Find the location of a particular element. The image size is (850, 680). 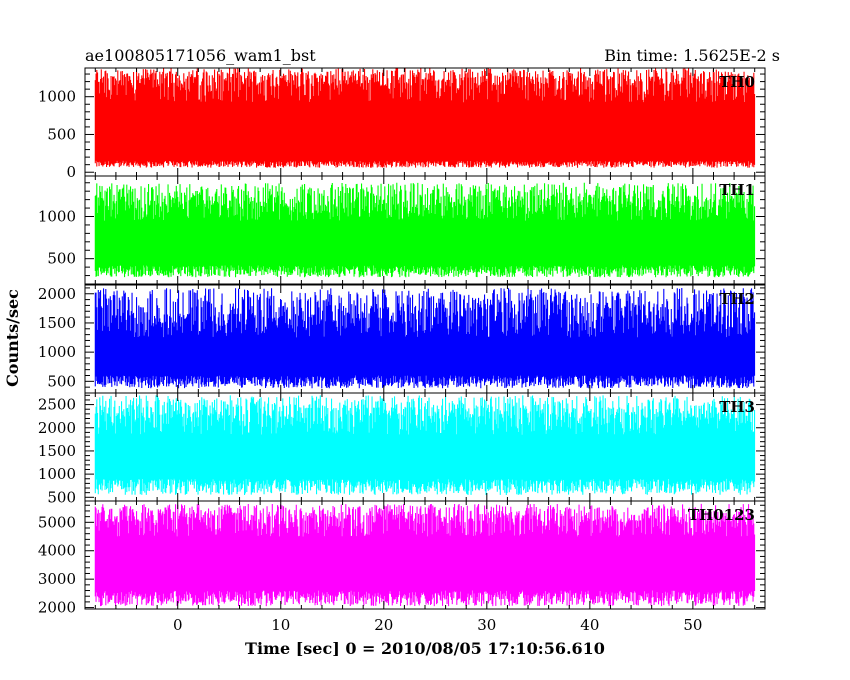

x-tick-label: 0 is located at coordinates (178, 625).